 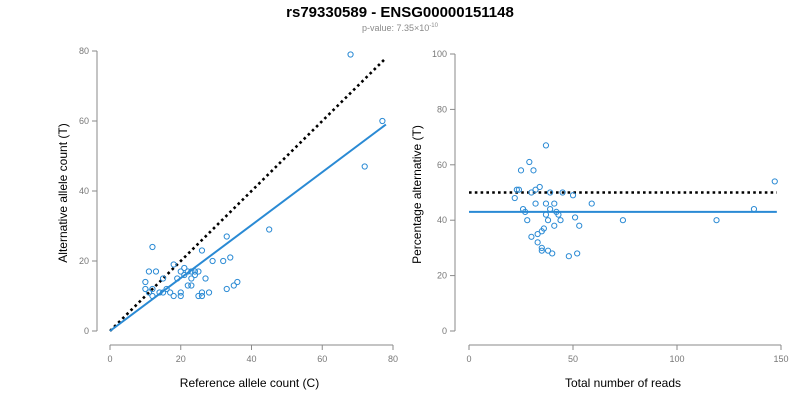 I want to click on y-axis-label: Alternative allele count (T), so click(x=63, y=192).